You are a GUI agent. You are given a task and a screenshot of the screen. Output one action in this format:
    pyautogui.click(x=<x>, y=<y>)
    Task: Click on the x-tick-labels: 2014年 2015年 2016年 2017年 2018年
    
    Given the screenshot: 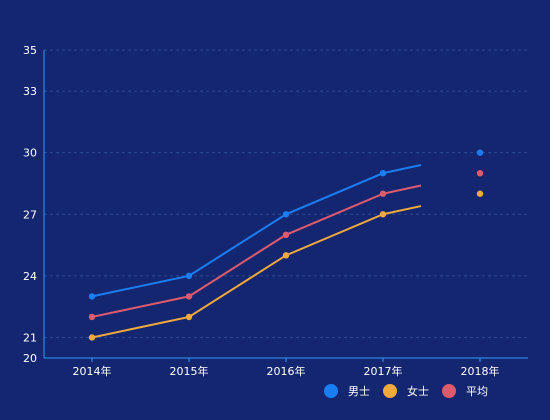 What is the action you would take?
    pyautogui.click(x=286, y=371)
    